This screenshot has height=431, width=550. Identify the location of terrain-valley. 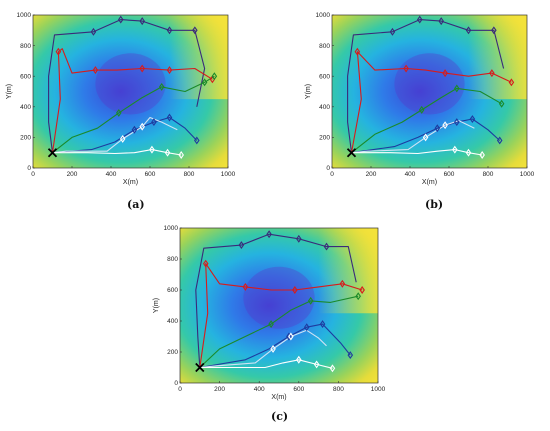
(279, 297).